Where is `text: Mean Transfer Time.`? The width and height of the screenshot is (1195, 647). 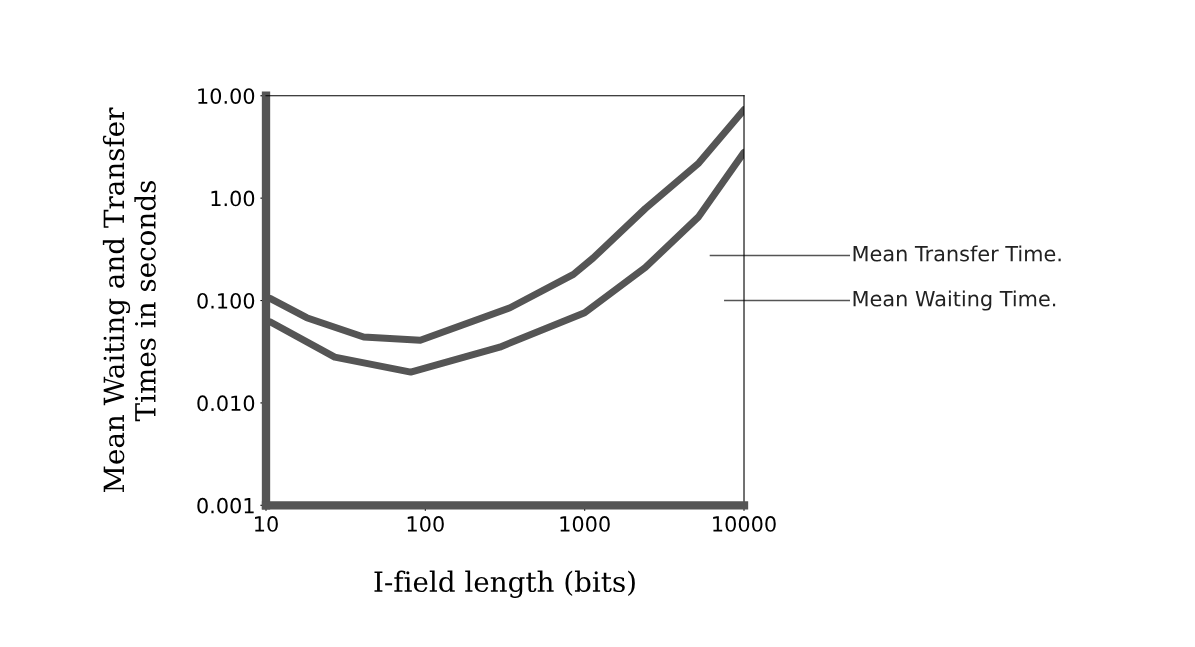
text: Mean Transfer Time. is located at coordinates (957, 253).